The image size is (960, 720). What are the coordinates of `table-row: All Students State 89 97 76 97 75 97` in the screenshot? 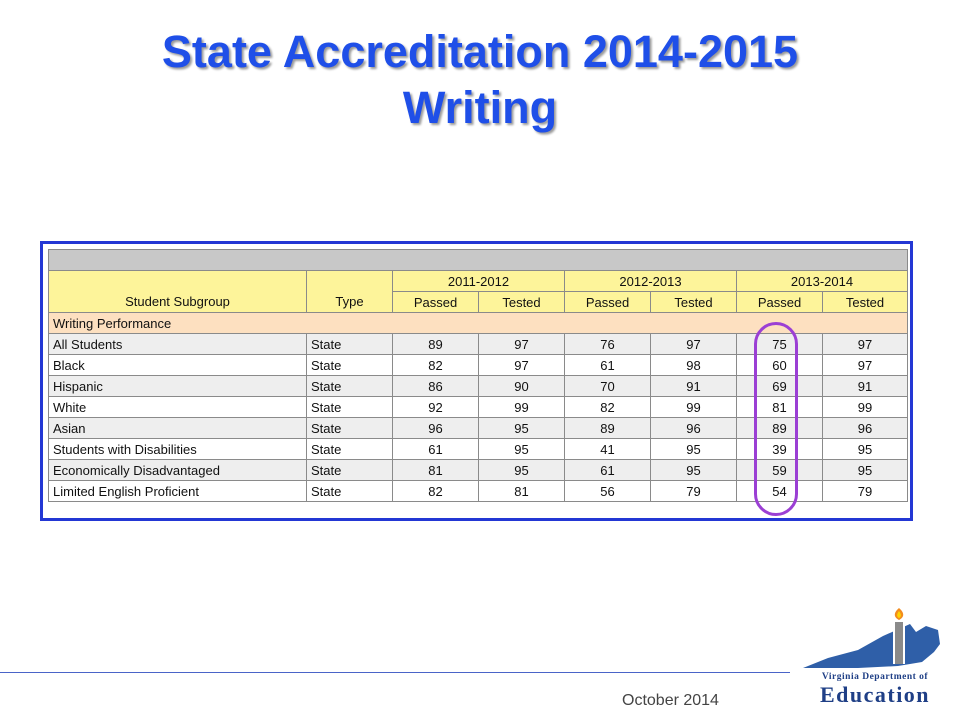 It's located at (478, 344).